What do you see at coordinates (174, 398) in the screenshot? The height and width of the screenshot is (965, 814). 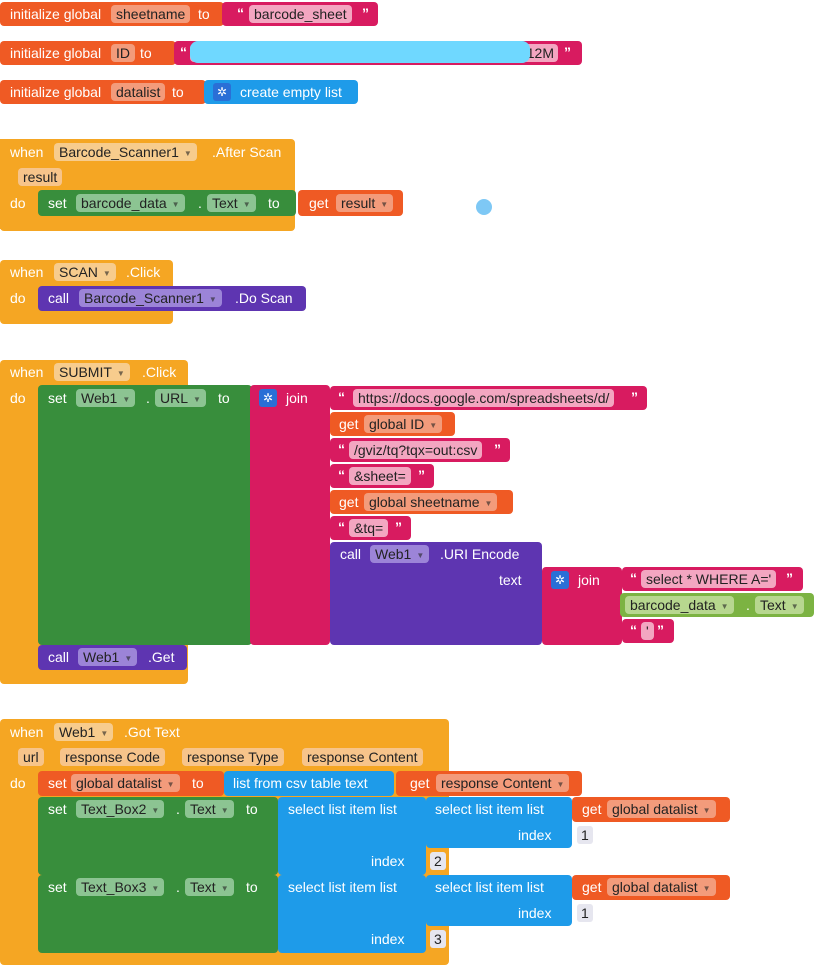 I see `property-name: URL` at bounding box center [174, 398].